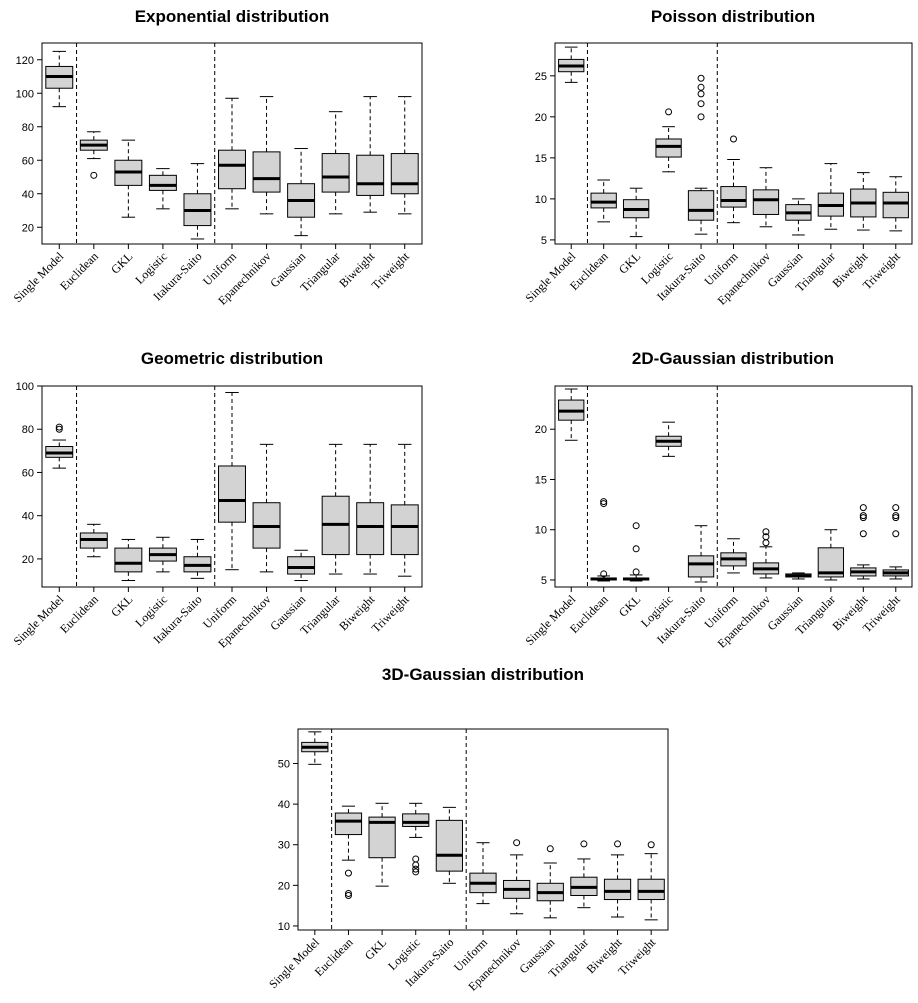 This screenshot has width=918, height=1003. What do you see at coordinates (733, 358) in the screenshot?
I see `panel-title: 2D-Gaussian distribution` at bounding box center [733, 358].